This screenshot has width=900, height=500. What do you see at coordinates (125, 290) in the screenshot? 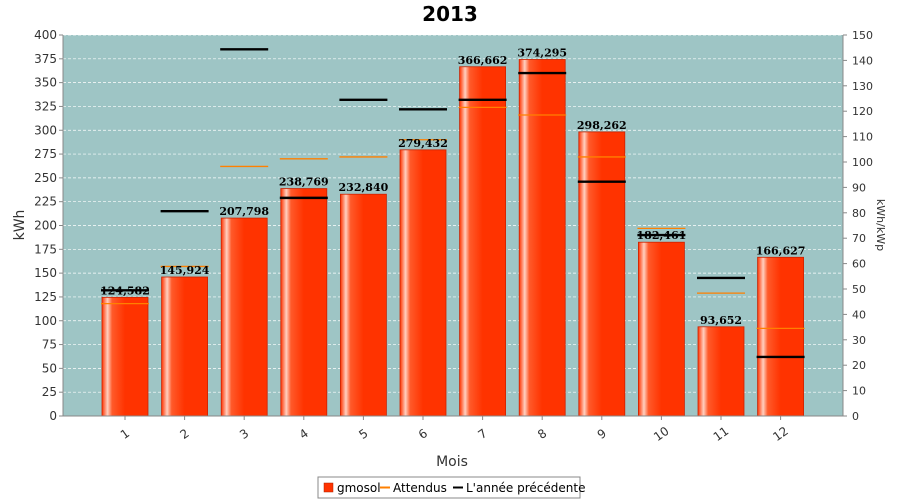
I see `bar-value-label: 124,582` at bounding box center [125, 290].